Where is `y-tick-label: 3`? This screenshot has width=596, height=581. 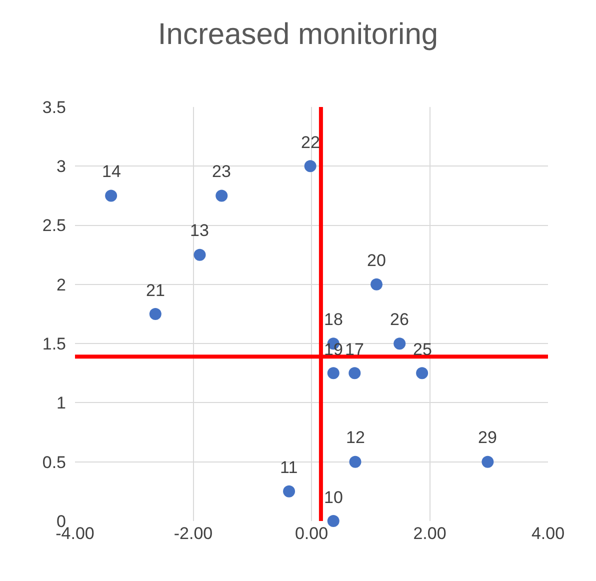 y-tick-label: 3 is located at coordinates (61, 166).